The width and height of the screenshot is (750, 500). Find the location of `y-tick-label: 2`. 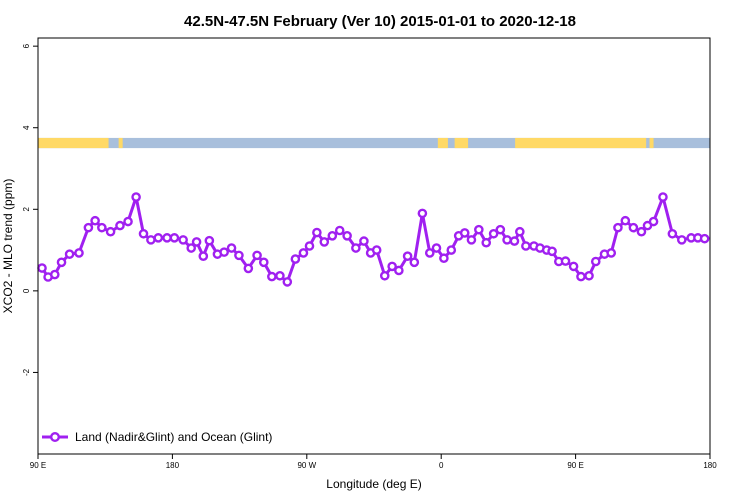

y-tick-label: 2 is located at coordinates (26, 209).